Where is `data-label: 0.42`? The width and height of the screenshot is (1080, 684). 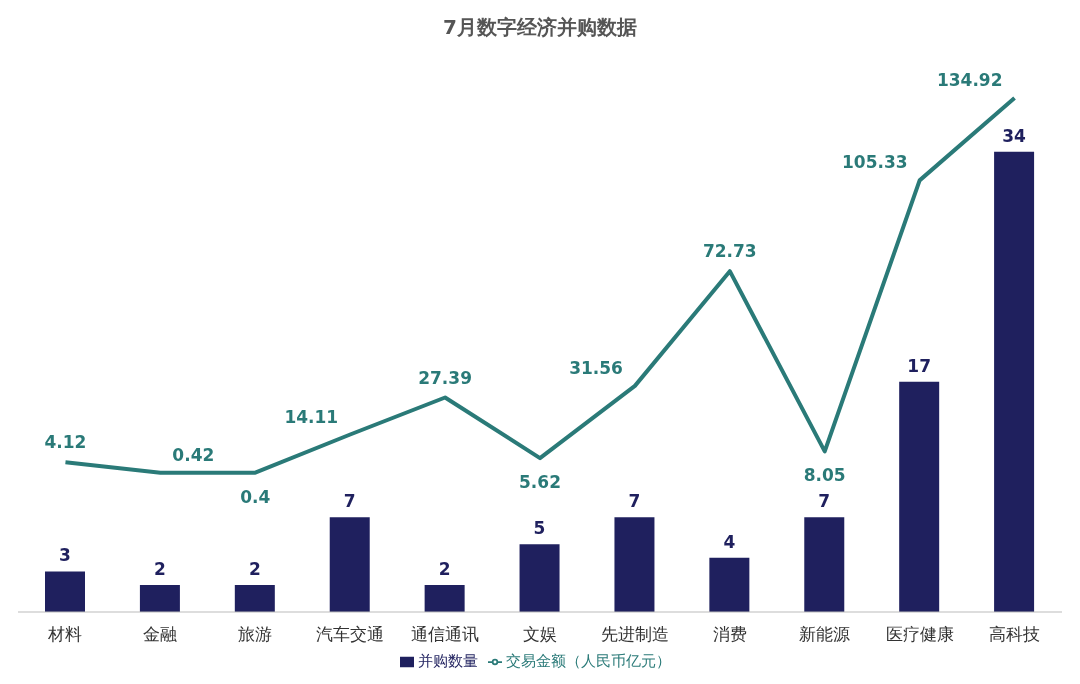 data-label: 0.42 is located at coordinates (193, 454).